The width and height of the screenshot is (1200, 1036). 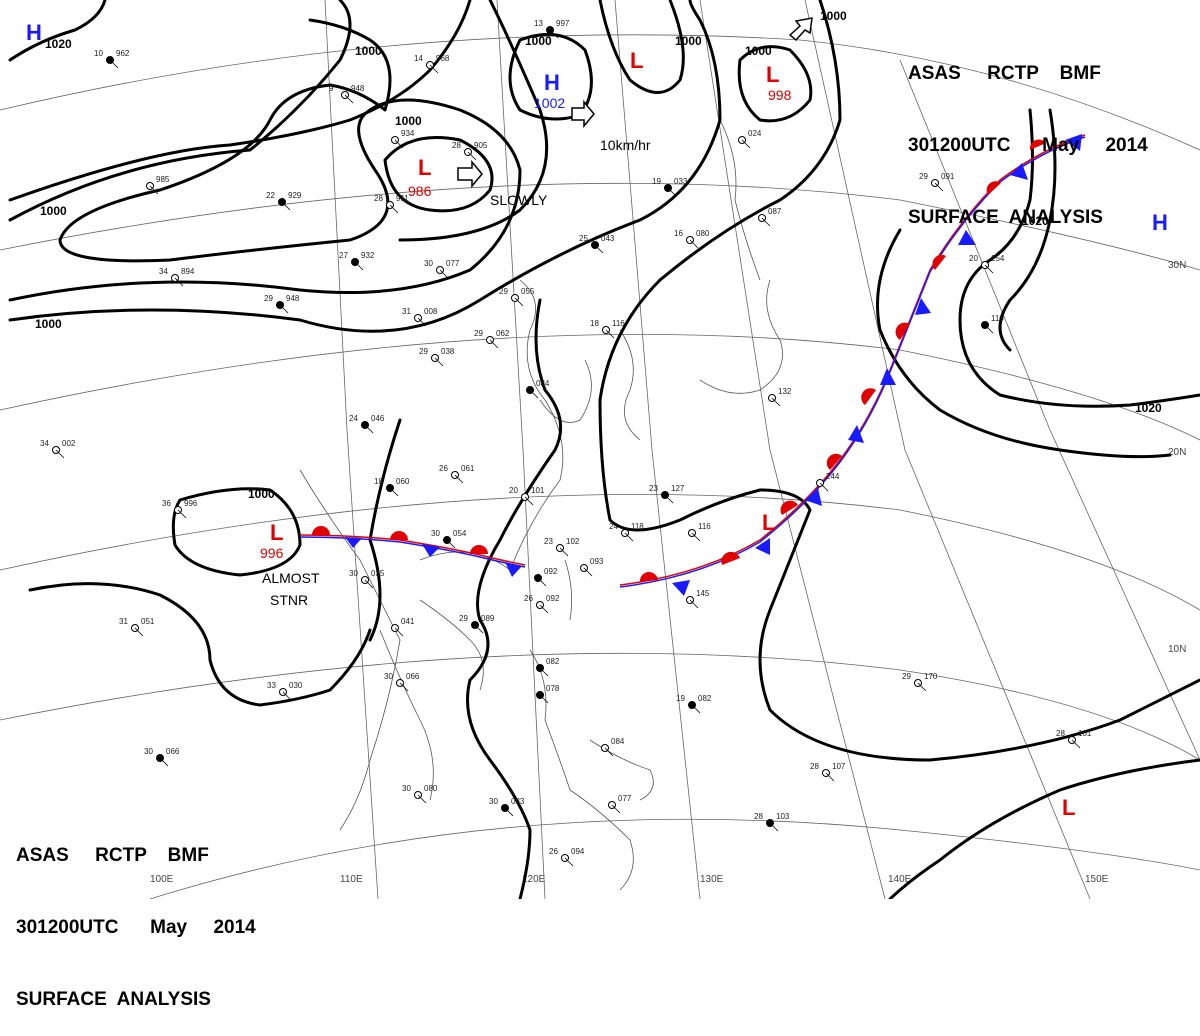 What do you see at coordinates (402, 198) in the screenshot?
I see `station-pressure: 911` at bounding box center [402, 198].